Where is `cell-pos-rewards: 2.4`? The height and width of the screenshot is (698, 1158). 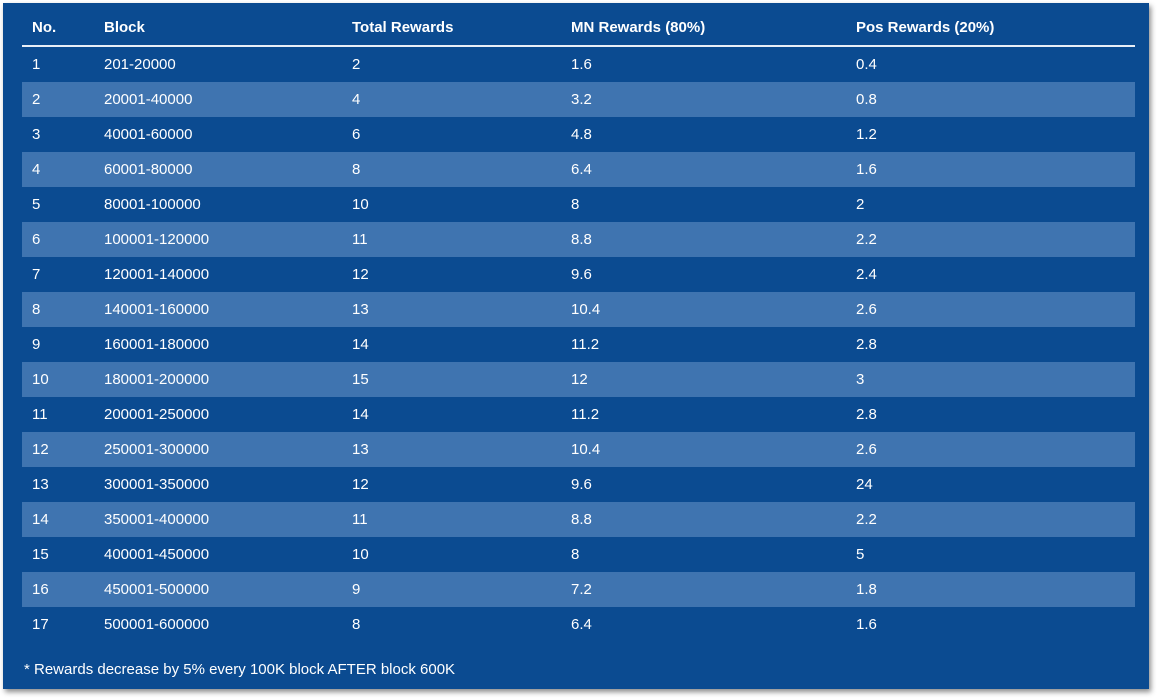
cell-pos-rewards: 2.4 is located at coordinates (866, 274).